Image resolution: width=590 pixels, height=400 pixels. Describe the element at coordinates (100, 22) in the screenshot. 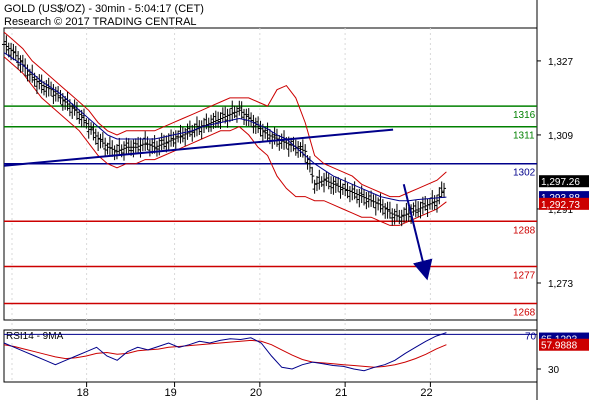

I see `chart-subtitle: Research © 2017 TRADING CENTRAL` at that location.